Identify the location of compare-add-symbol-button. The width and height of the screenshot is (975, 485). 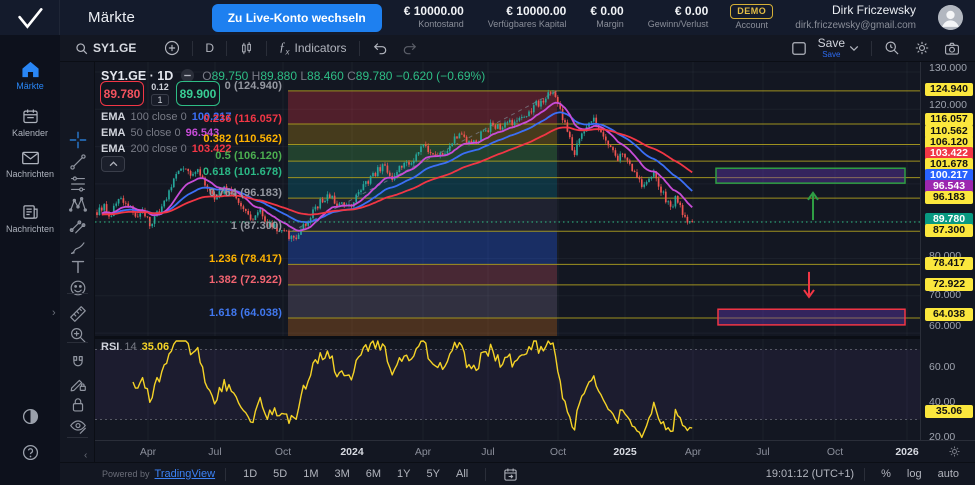
(172, 48).